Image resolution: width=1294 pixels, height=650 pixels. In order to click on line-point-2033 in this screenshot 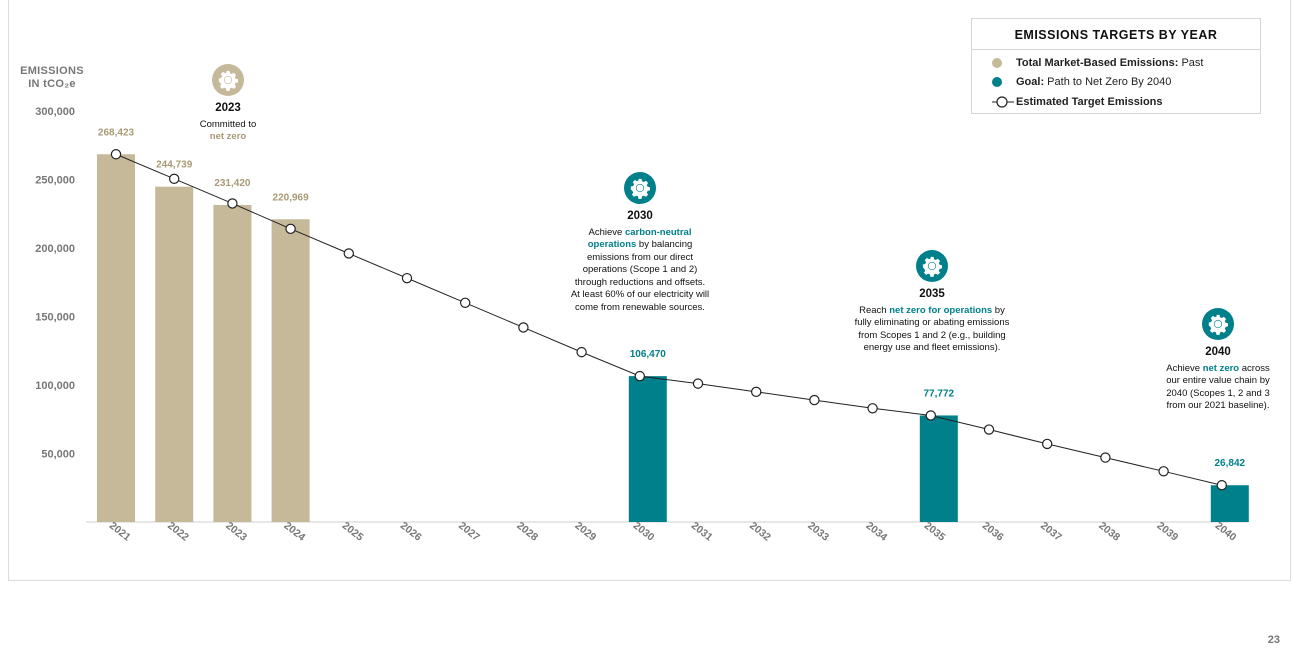, I will do `click(814, 400)`.